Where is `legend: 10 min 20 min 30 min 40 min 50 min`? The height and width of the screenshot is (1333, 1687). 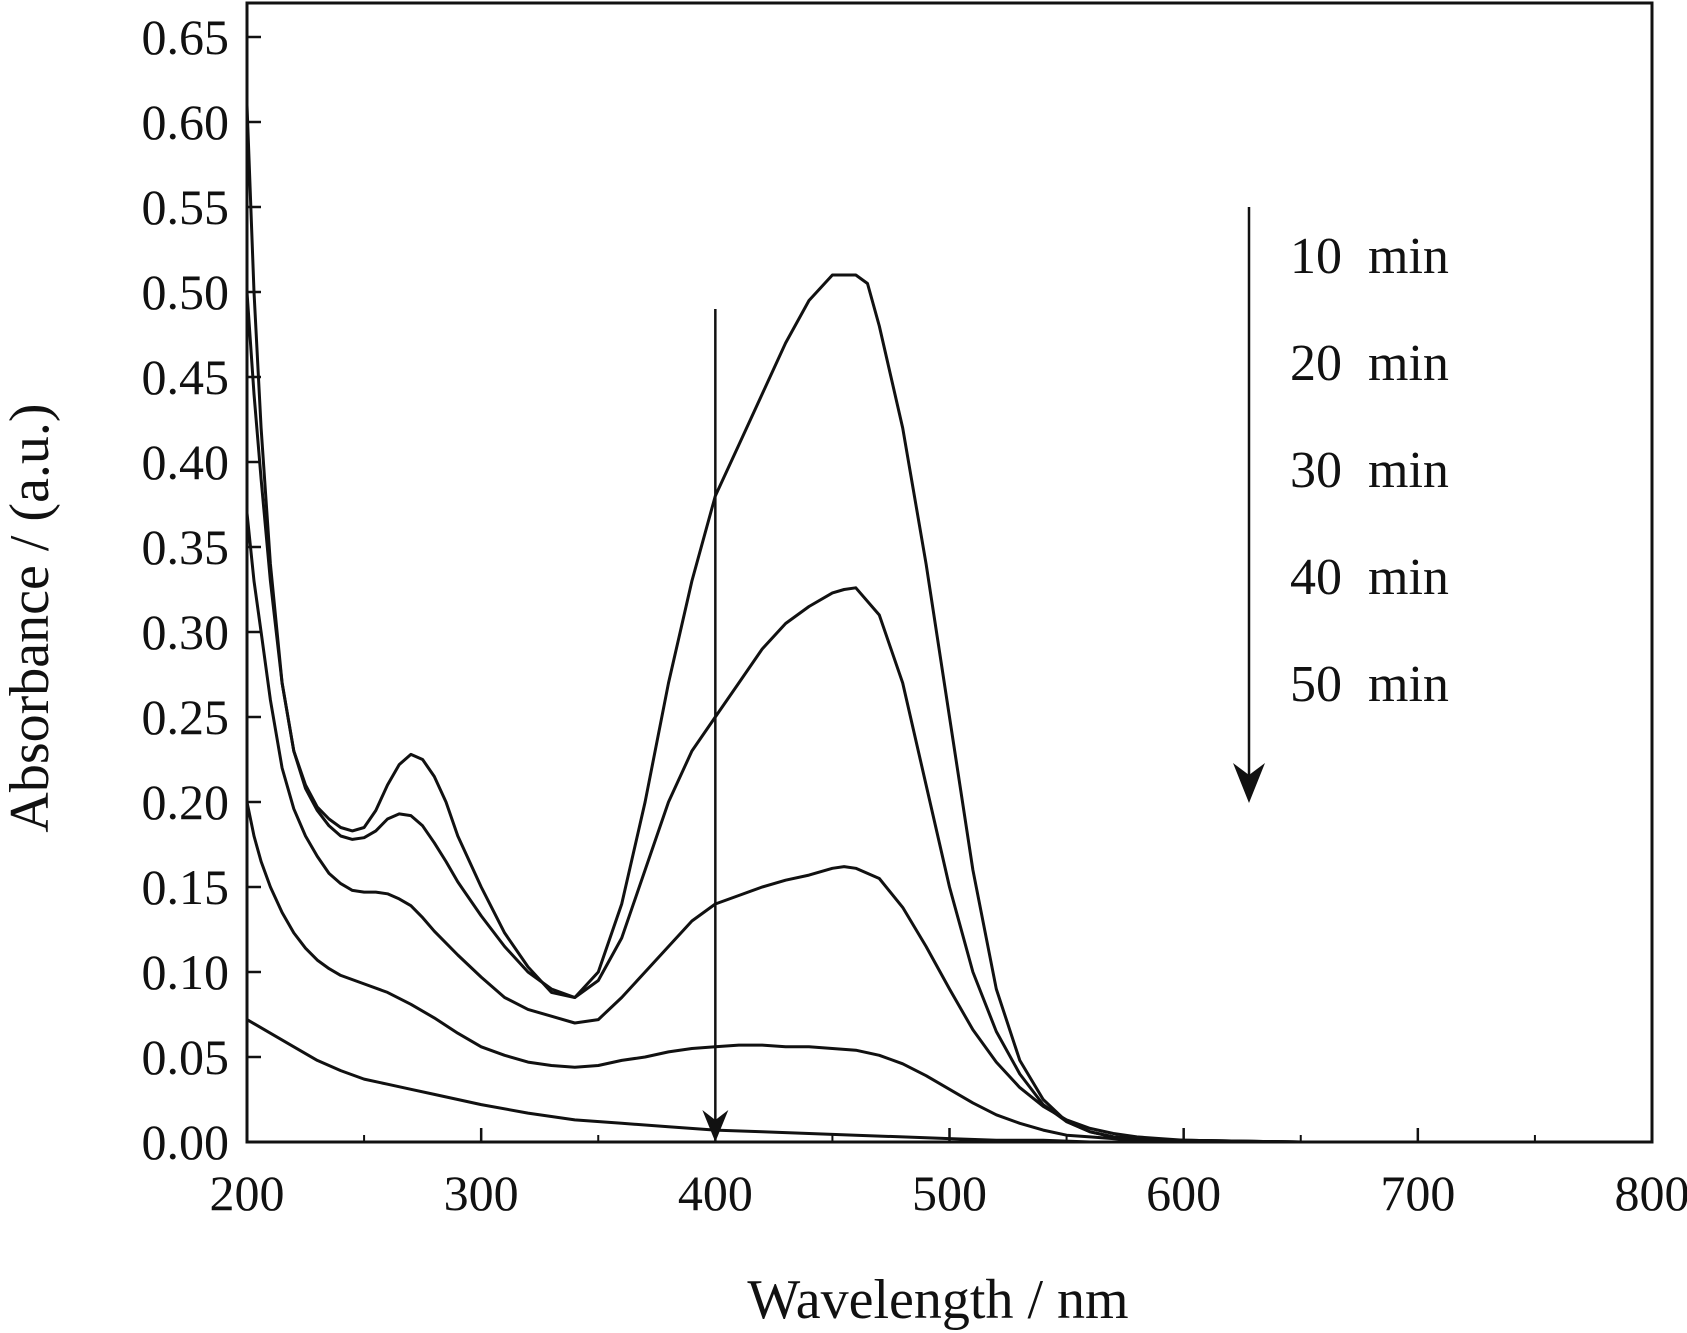
legend: 10 min 20 min 30 min 40 min 50 min is located at coordinates (1341, 505).